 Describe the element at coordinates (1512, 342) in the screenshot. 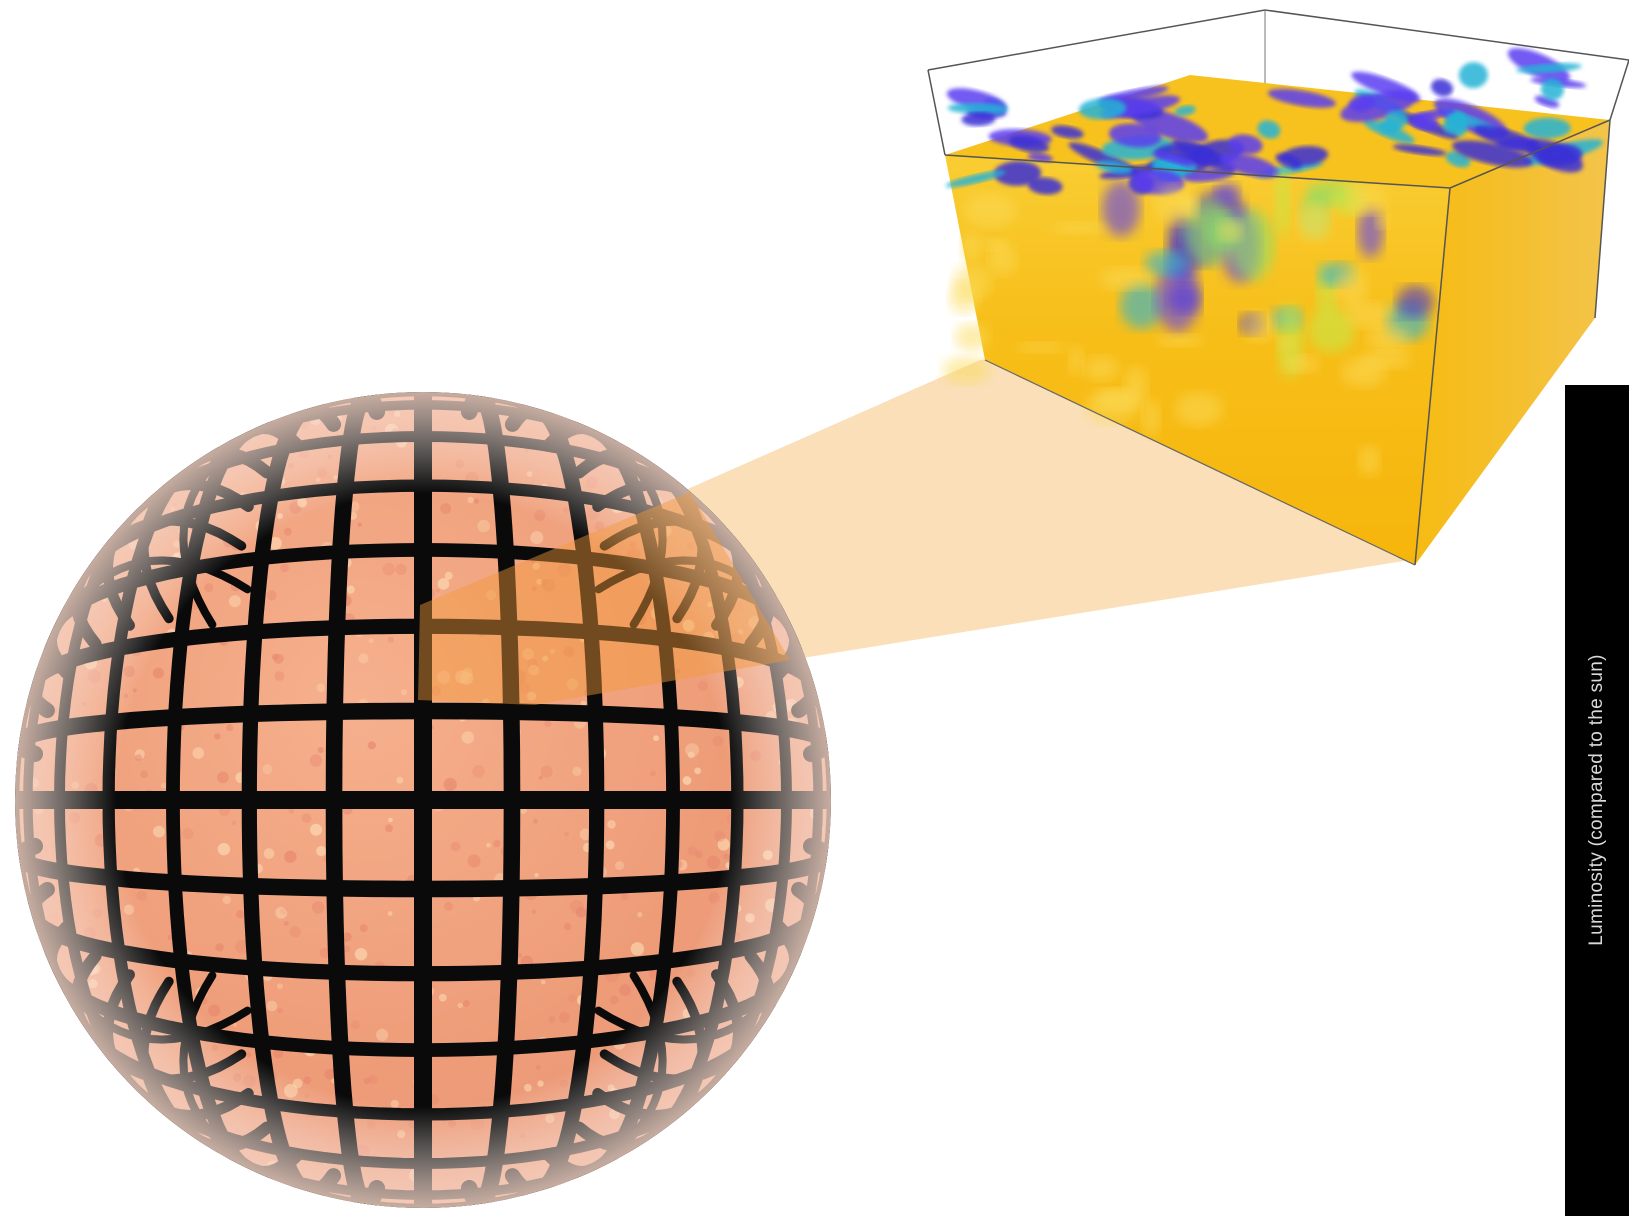

I see `box-right-face` at that location.